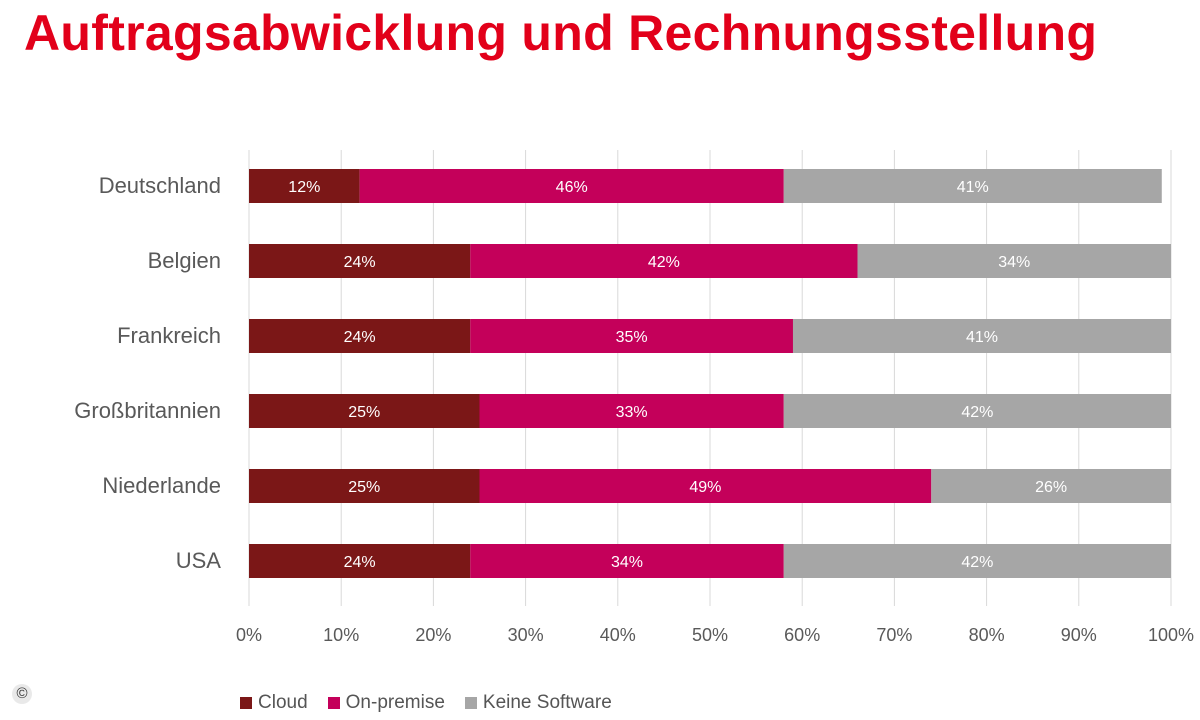 The image size is (1200, 720). What do you see at coordinates (184, 260) in the screenshot?
I see `category-label: Belgien` at bounding box center [184, 260].